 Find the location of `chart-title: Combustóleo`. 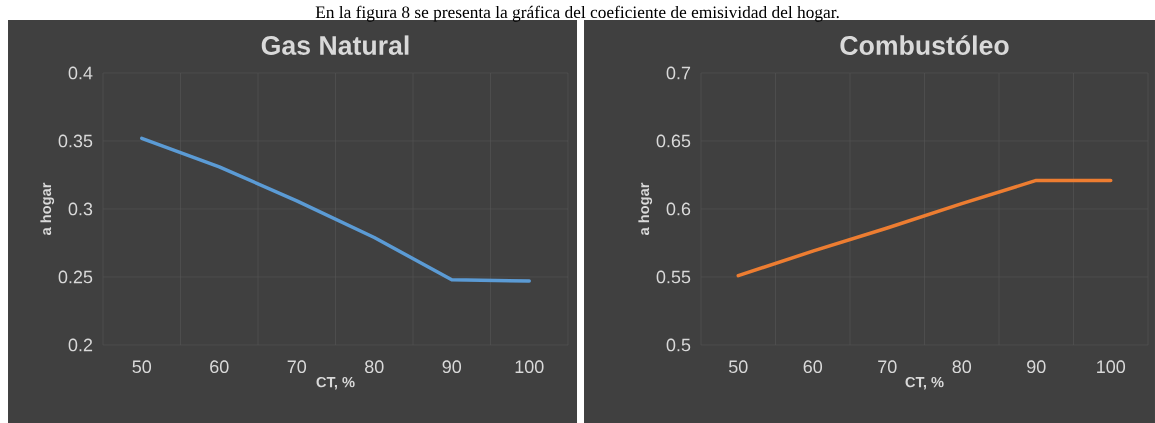

chart-title: Combustóleo is located at coordinates (924, 45).